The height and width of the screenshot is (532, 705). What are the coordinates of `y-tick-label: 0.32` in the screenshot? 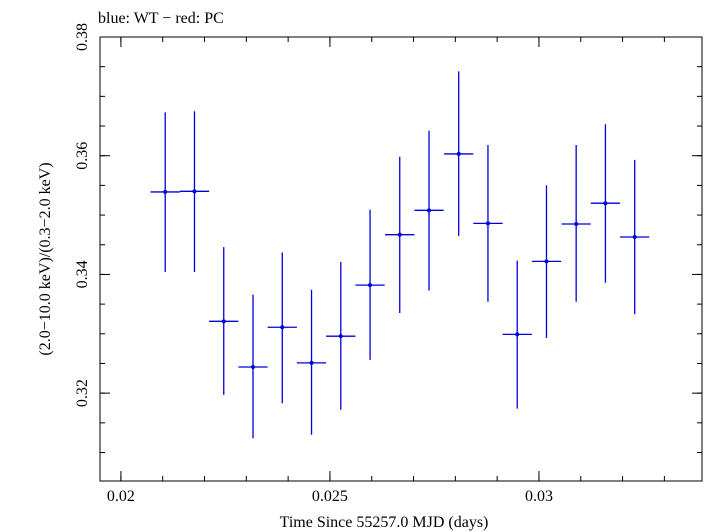 It's located at (82, 393).